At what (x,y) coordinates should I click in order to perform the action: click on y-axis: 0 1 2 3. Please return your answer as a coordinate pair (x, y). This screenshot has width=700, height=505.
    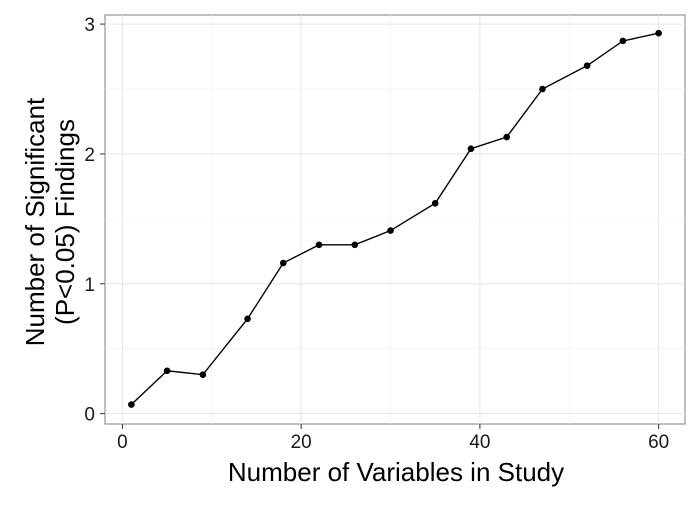
    Looking at the image, I should click on (94, 220).